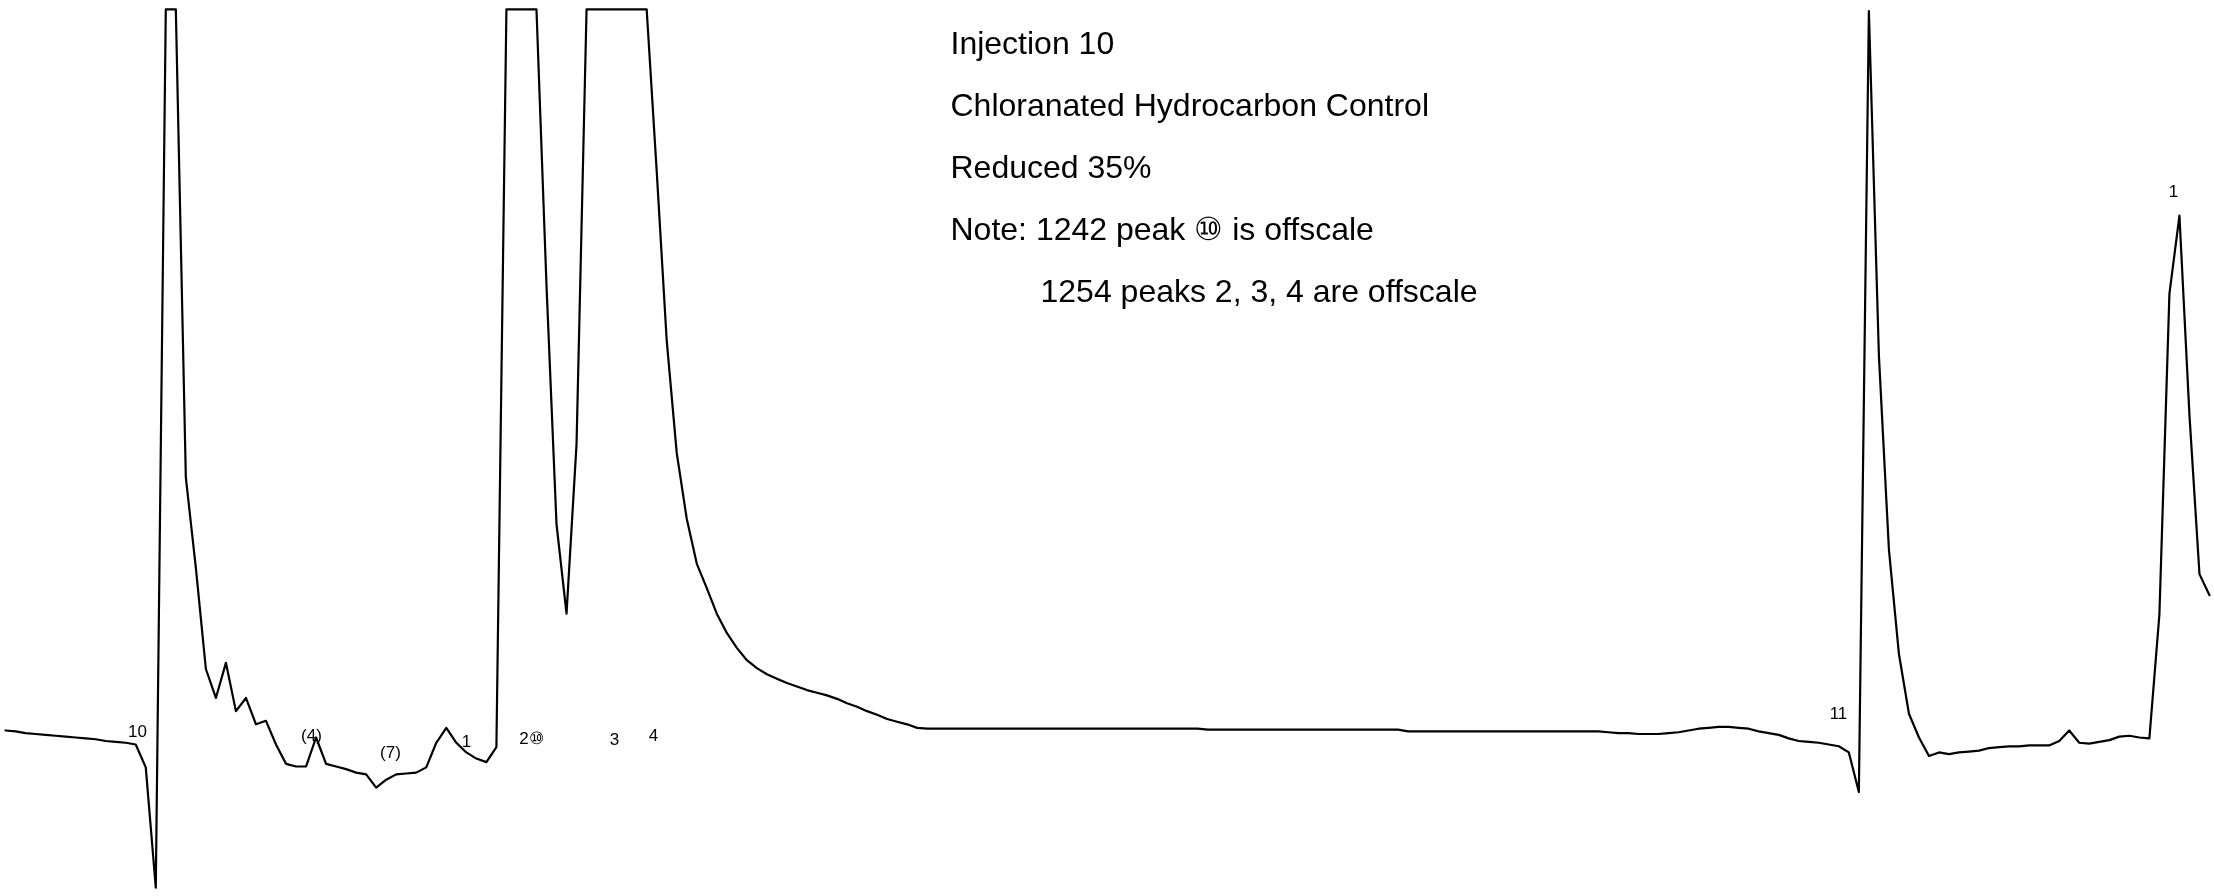 This screenshot has height=896, width=2214. Describe the element at coordinates (390, 752) in the screenshot. I see `annotation: (7)` at that location.